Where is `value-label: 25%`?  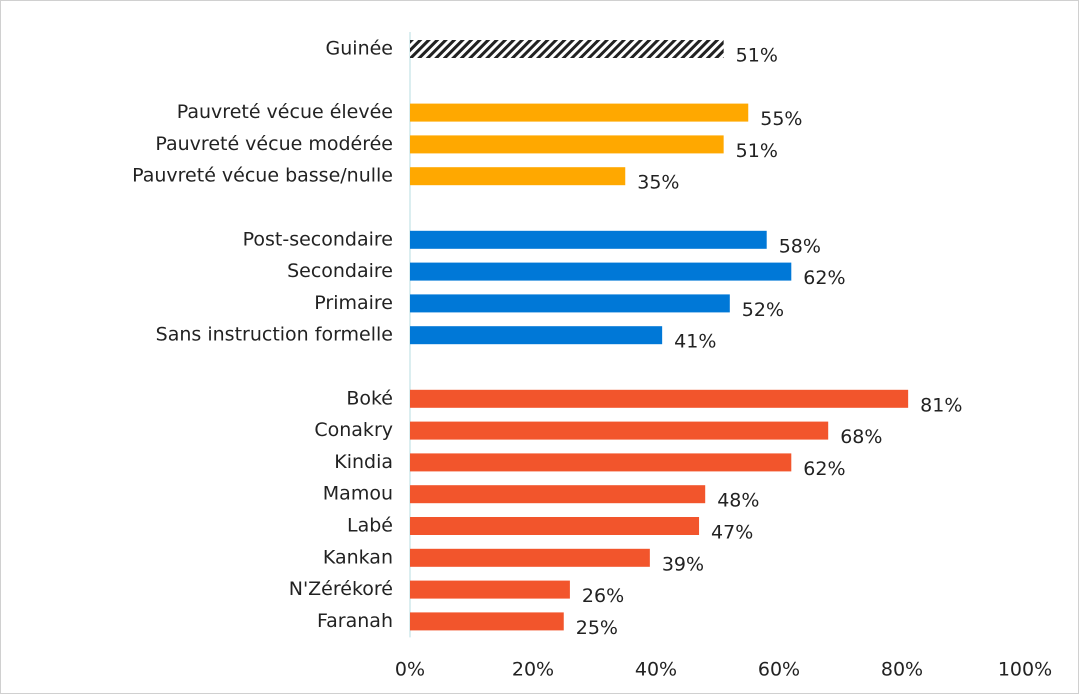 value-label: 25% is located at coordinates (597, 628).